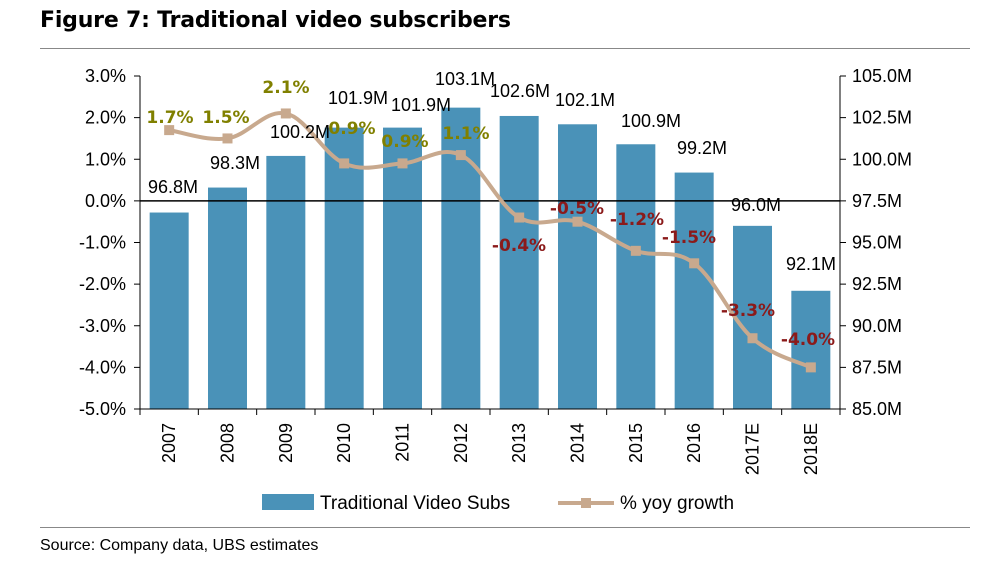  Describe the element at coordinates (169, 310) in the screenshot. I see `bar-2007` at that location.